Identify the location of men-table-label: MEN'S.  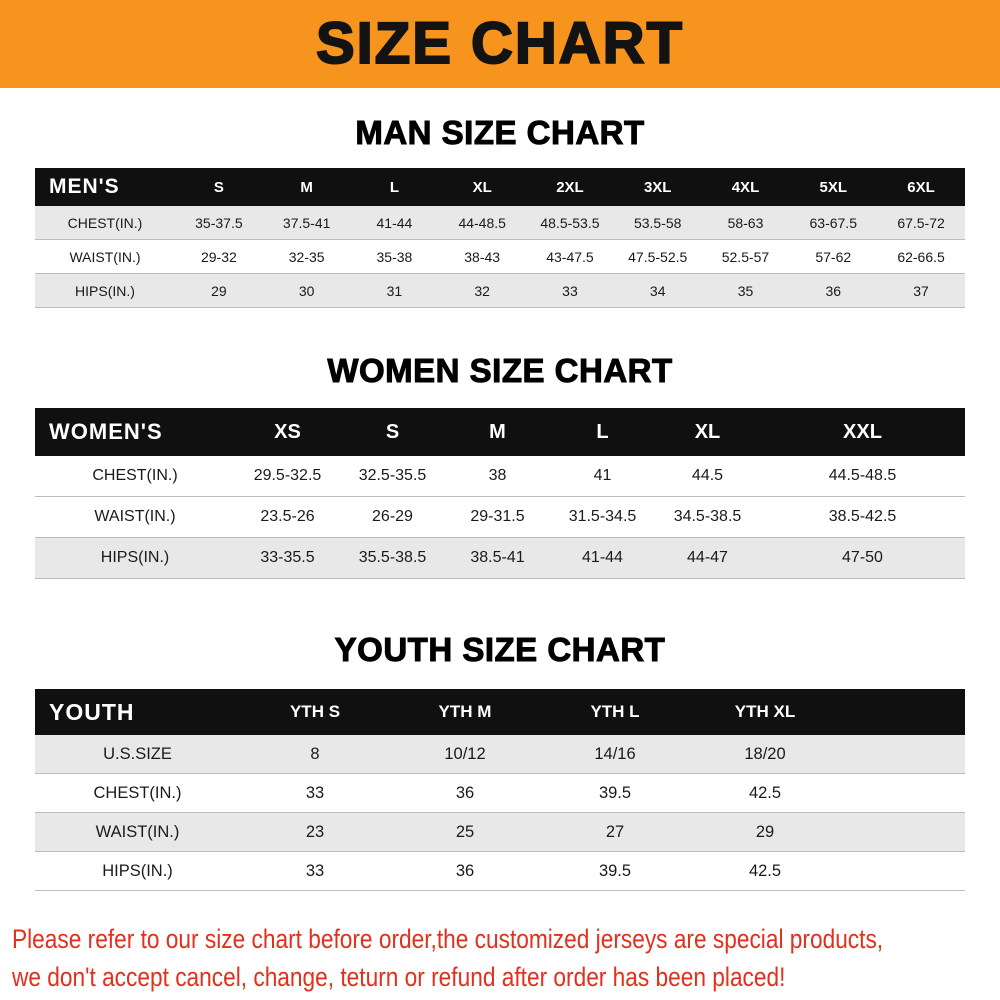
(105, 187).